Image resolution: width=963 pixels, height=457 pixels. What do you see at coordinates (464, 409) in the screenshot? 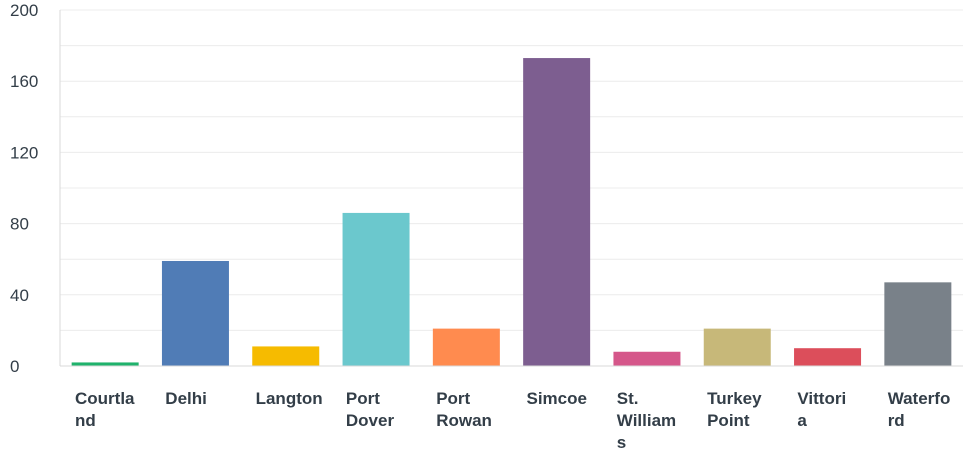
I see `x-tick-label: Port Rowan` at bounding box center [464, 409].